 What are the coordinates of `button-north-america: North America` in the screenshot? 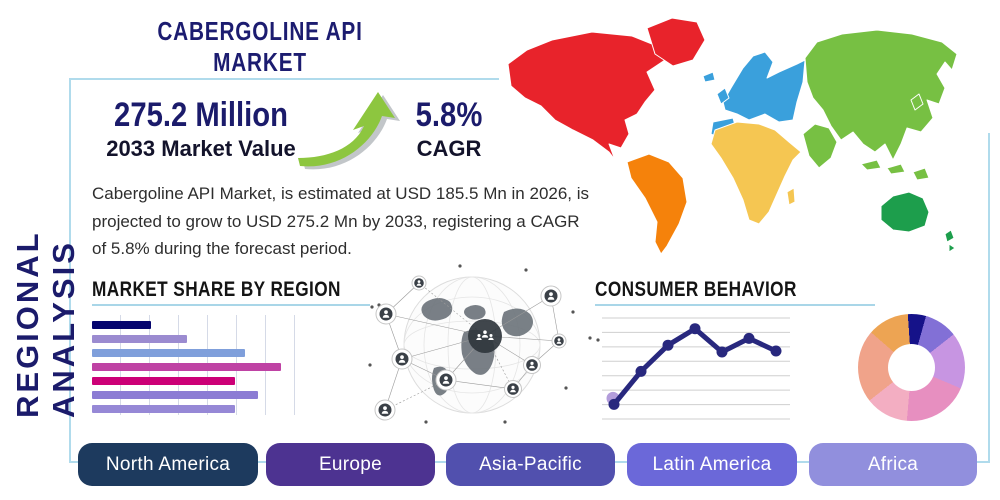 It's located at (168, 464).